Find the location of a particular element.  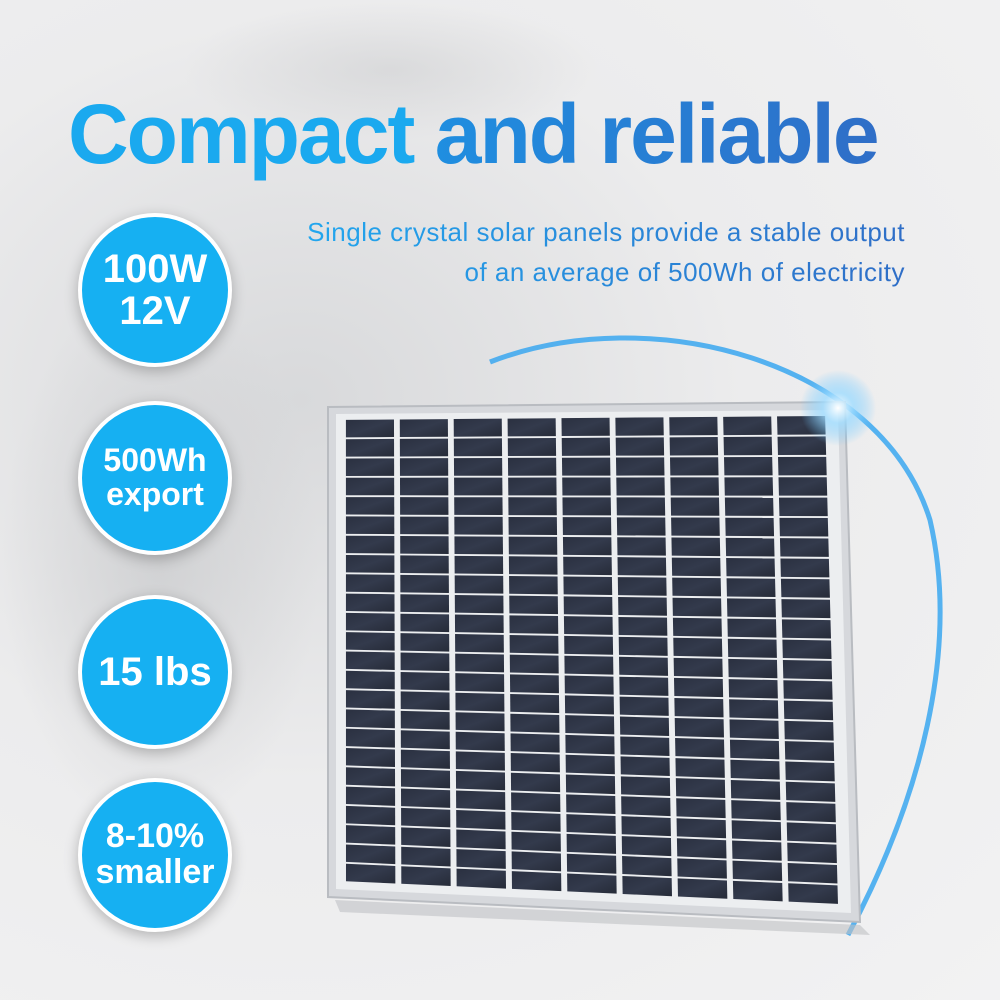

badge-line: smaller is located at coordinates (155, 872).